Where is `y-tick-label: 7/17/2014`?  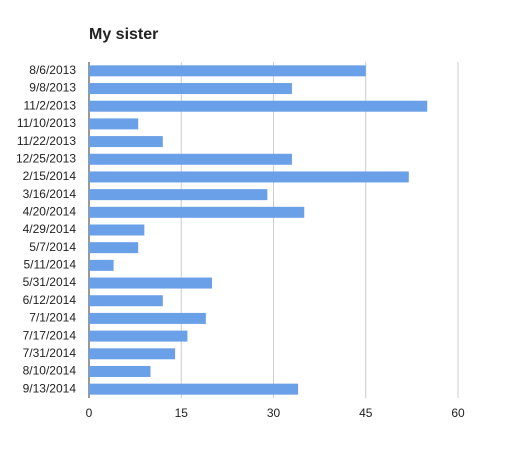
y-tick-label: 7/17/2014 is located at coordinates (50, 335).